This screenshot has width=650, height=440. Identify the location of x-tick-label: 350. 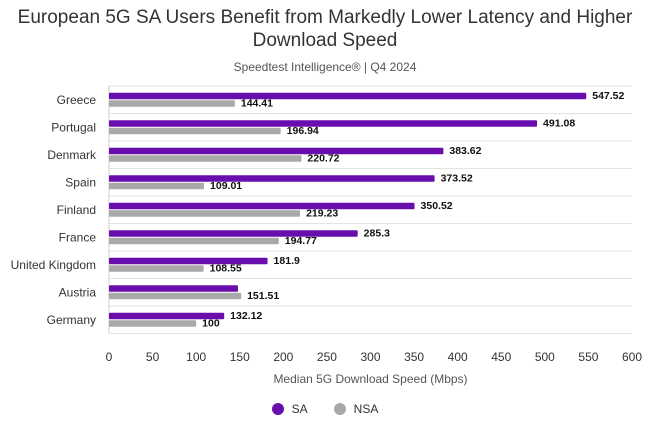
(414, 357).